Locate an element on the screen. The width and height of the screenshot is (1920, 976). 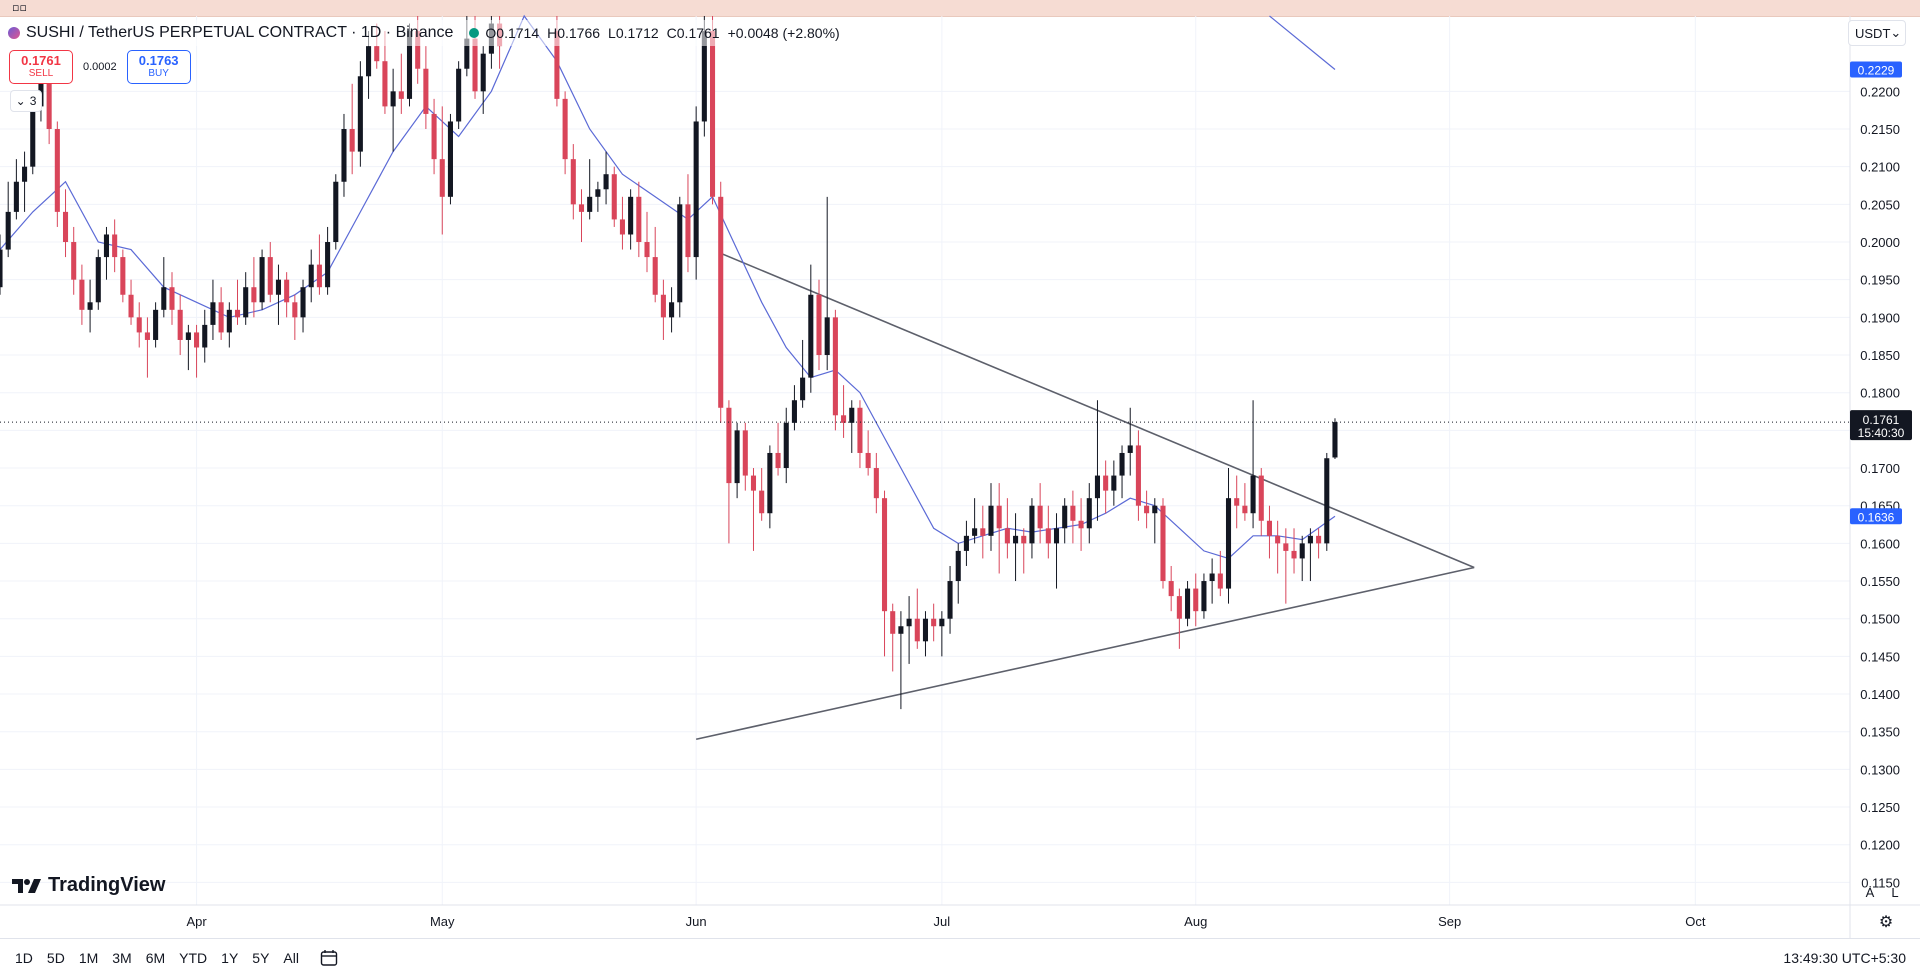
indicators-toggle: ⌄ 3 is located at coordinates (26, 101).